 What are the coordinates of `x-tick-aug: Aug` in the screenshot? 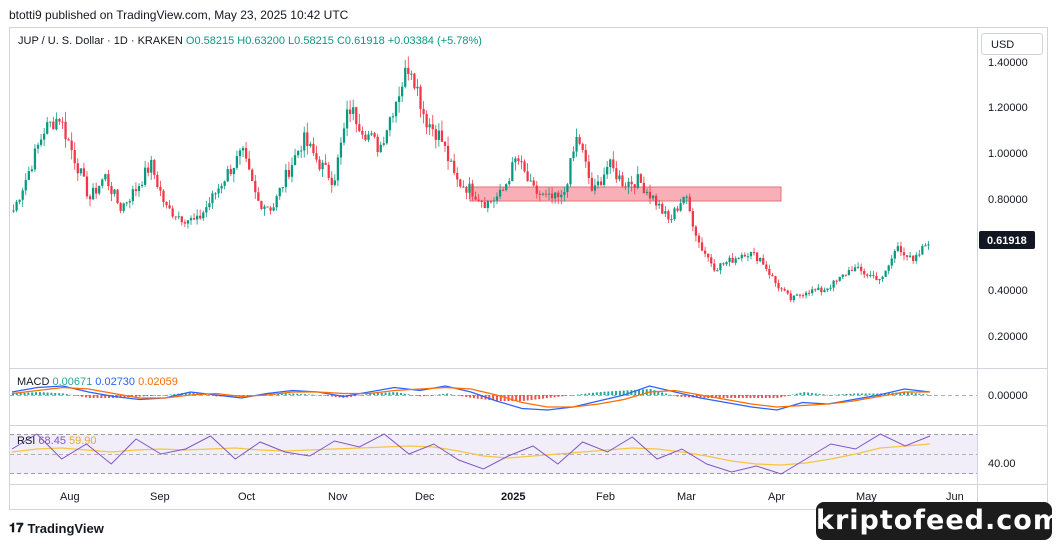 It's located at (70, 497).